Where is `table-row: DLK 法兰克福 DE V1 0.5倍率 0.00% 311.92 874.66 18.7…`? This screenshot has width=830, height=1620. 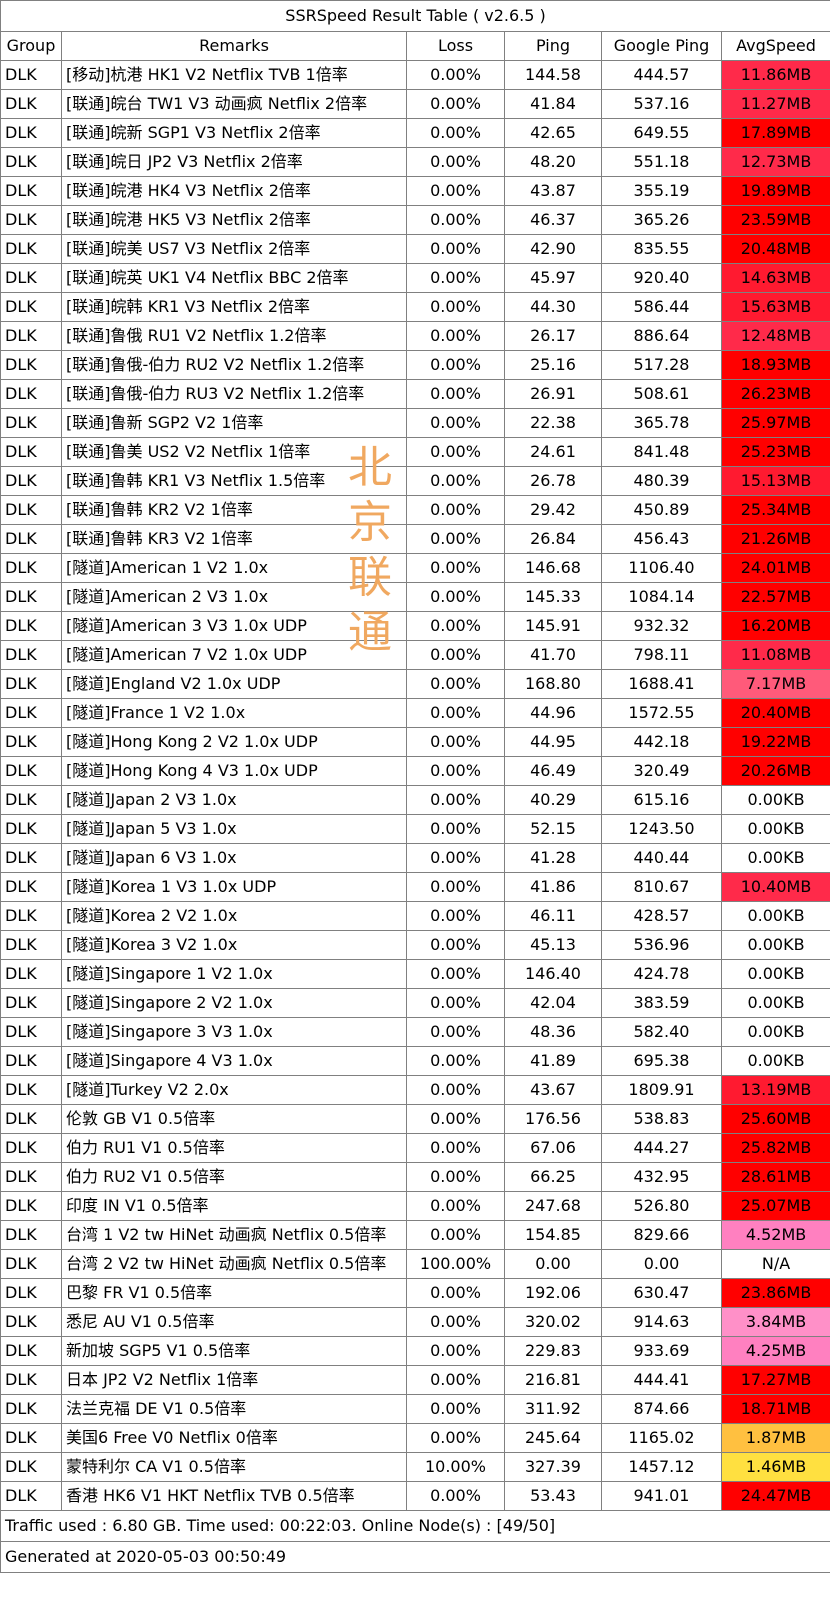
table-row: DLK 法兰克福 DE V1 0.5倍率 0.00% 311.92 874.66 18.7… is located at coordinates (415, 1409).